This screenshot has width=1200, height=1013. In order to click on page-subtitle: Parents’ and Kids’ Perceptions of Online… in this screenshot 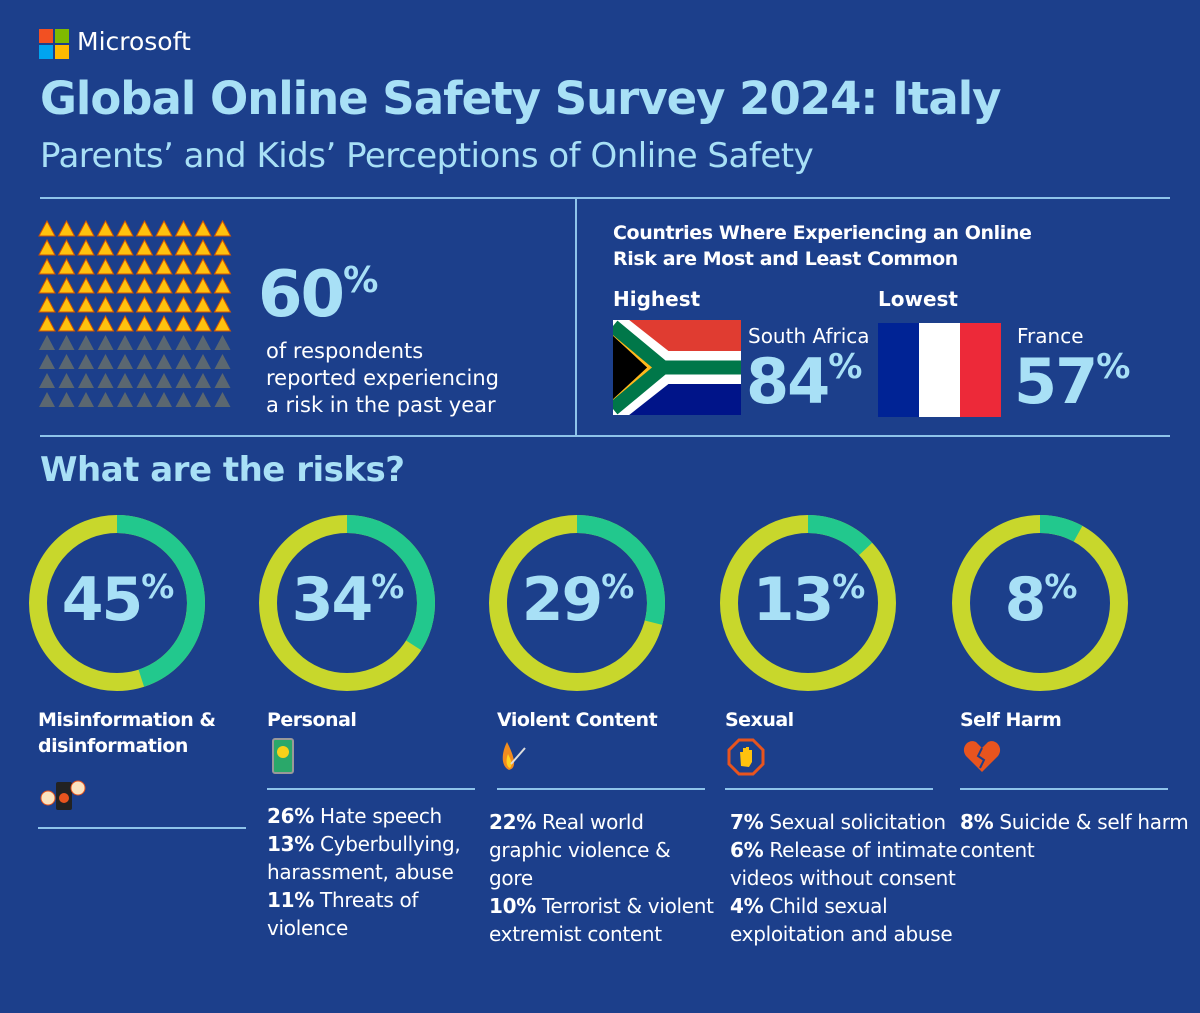, I will do `click(427, 156)`.